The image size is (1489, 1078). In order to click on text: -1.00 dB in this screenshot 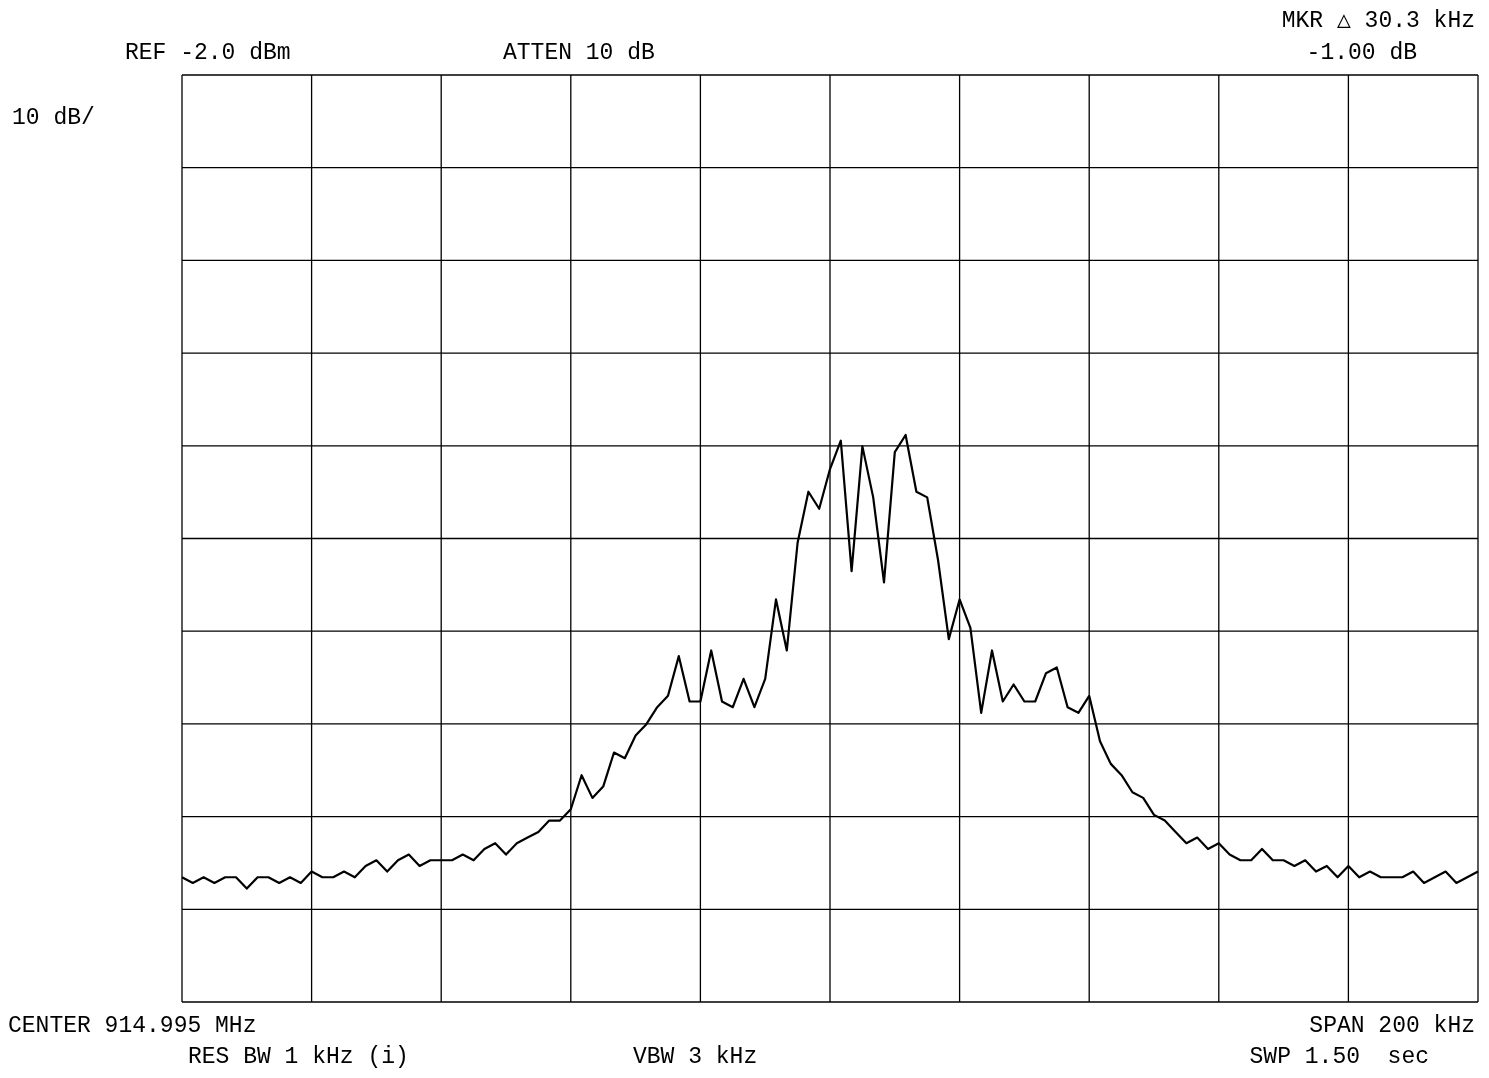, I will do `click(1361, 53)`.